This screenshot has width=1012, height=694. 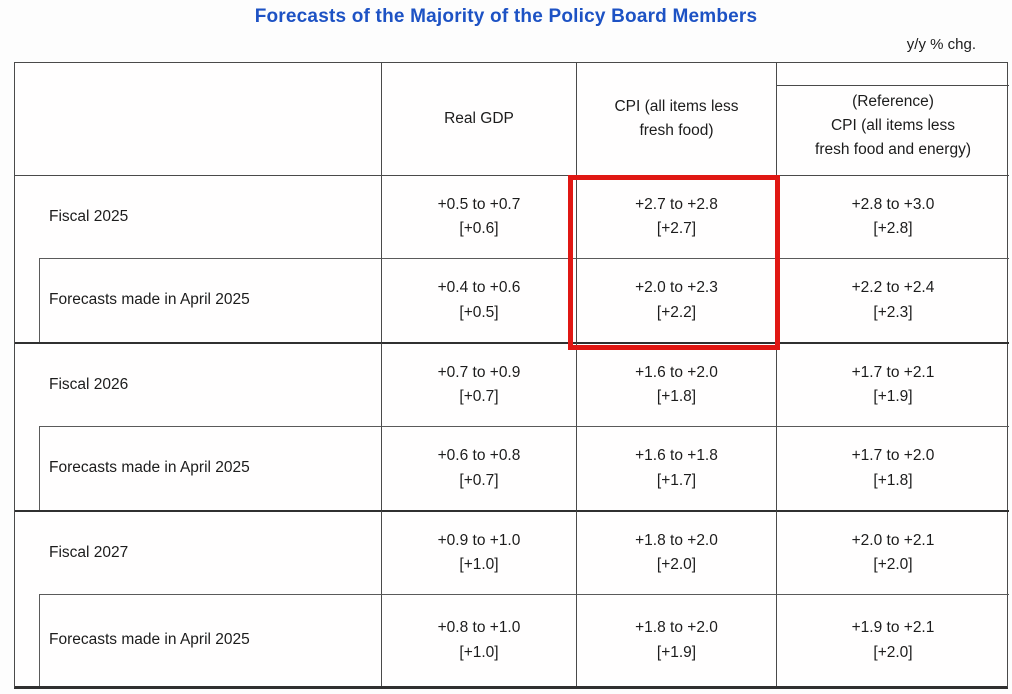 What do you see at coordinates (198, 216) in the screenshot?
I see `row-label-cell: Fiscal 2025` at bounding box center [198, 216].